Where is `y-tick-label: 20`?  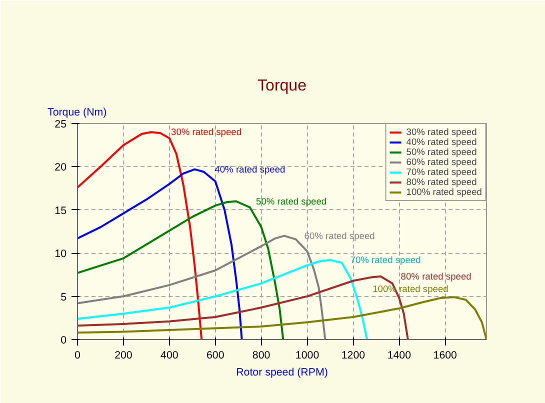 y-tick-label: 20 is located at coordinates (60, 168).